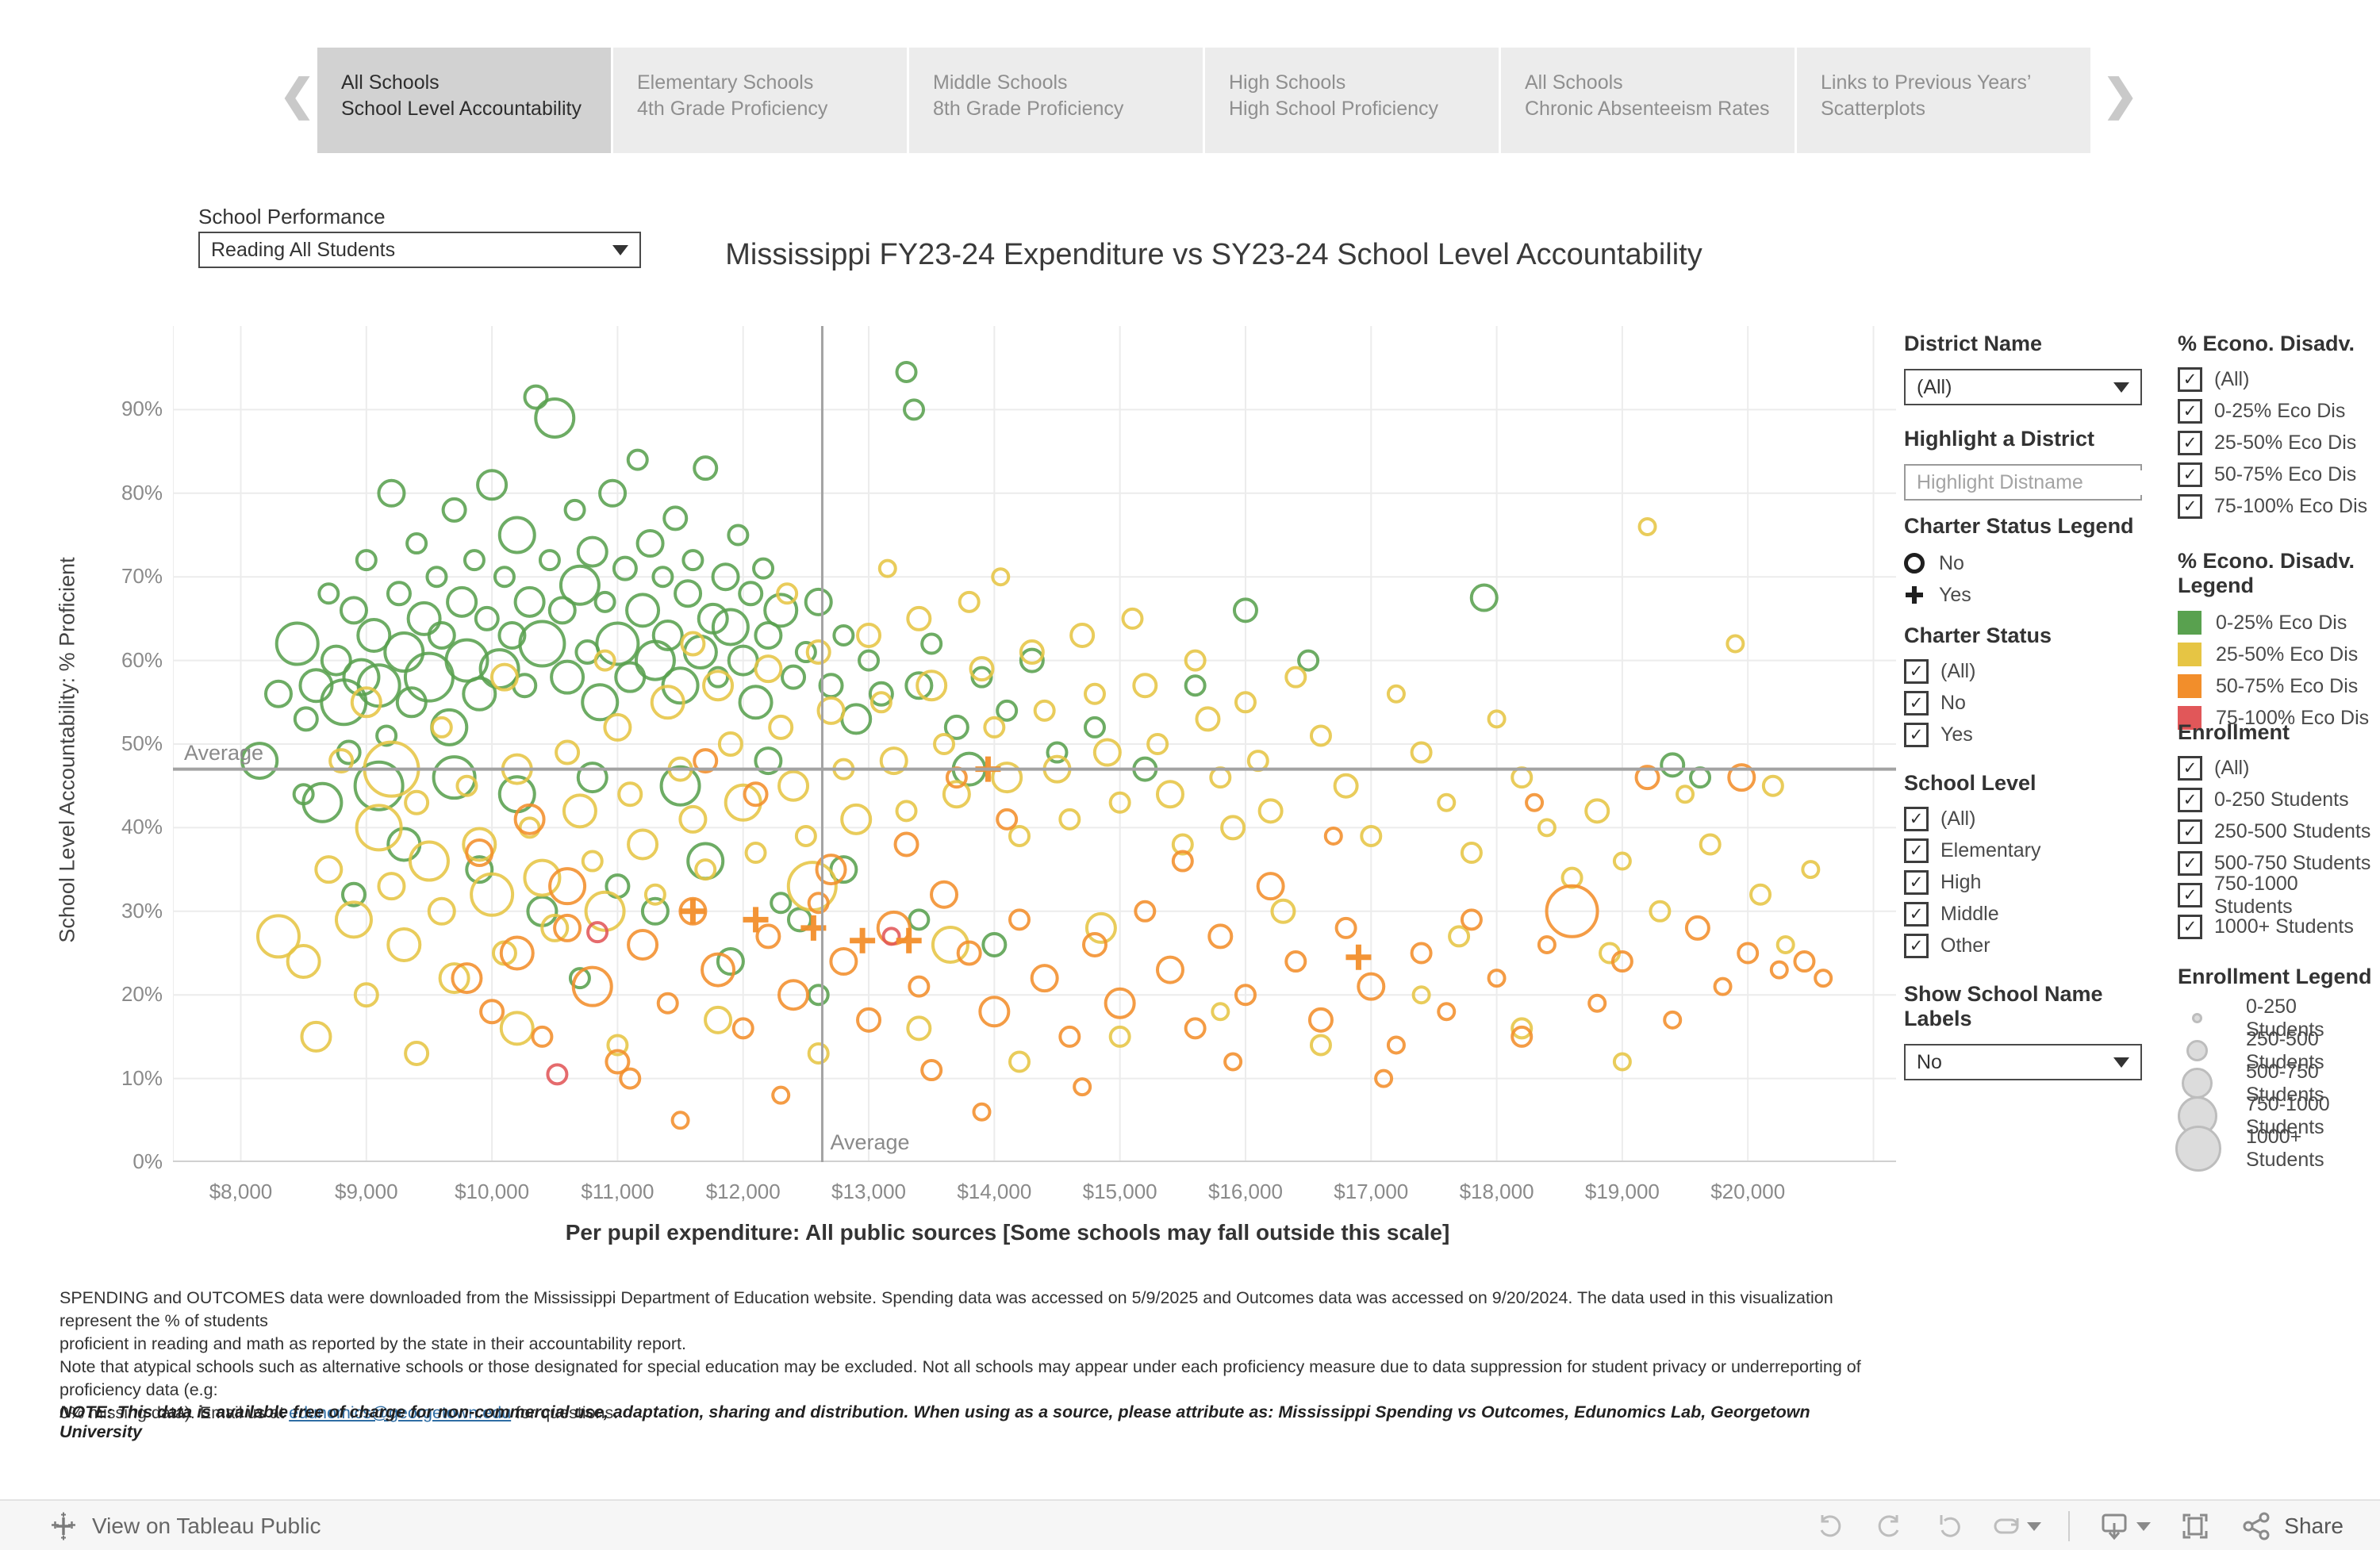 The width and height of the screenshot is (2380, 1550). What do you see at coordinates (142, 1077) in the screenshot?
I see `ytick-label: 10%` at bounding box center [142, 1077].